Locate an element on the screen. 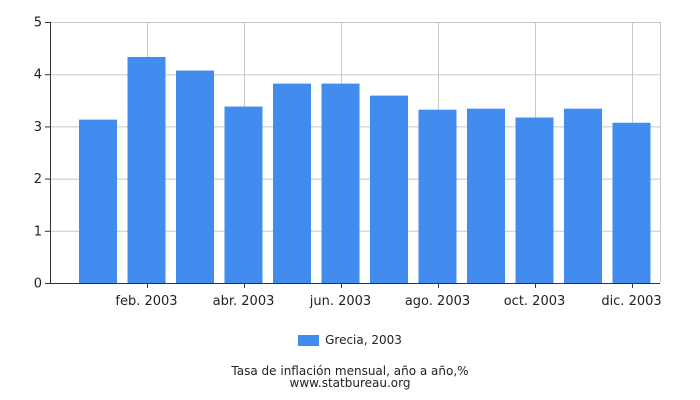 This screenshot has width=700, height=400. y-tick-label: 2 is located at coordinates (38, 179).